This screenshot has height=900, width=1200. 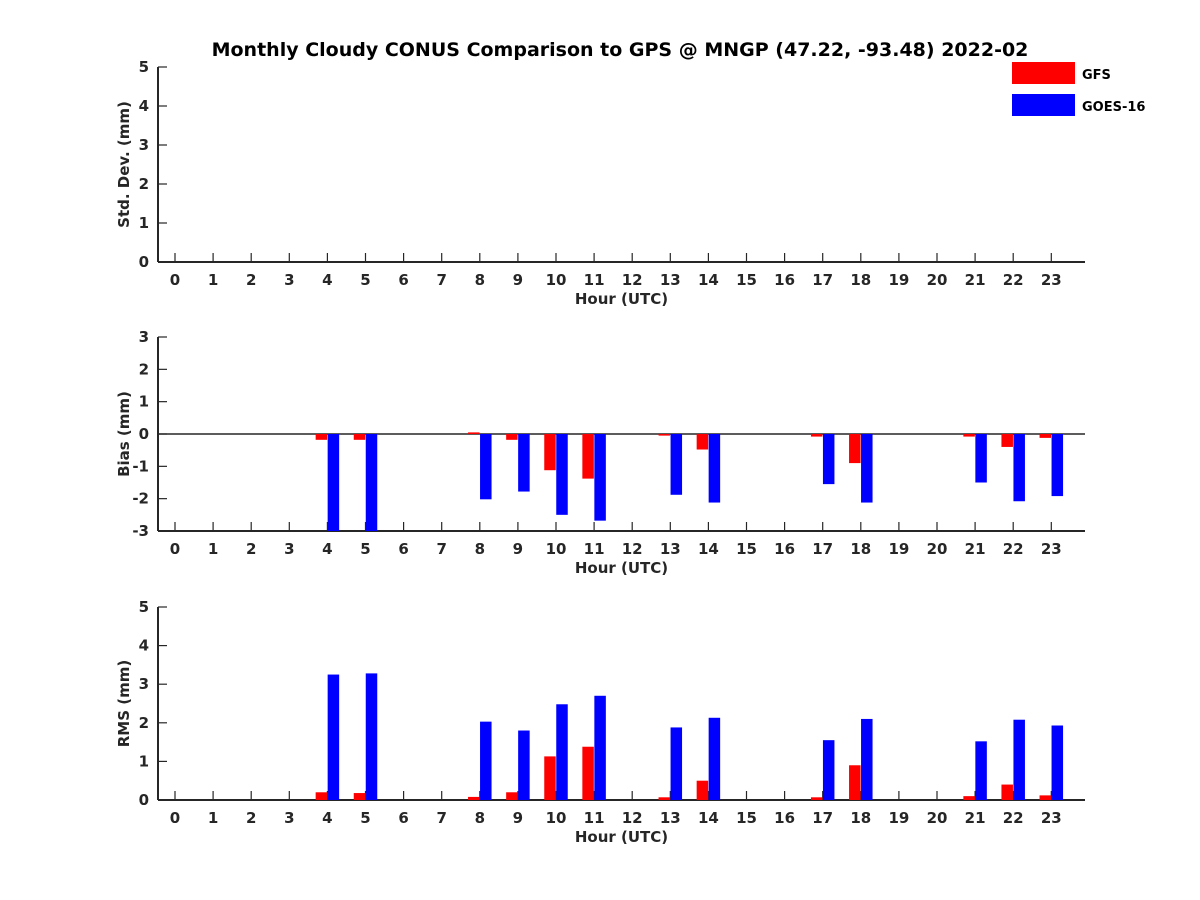 I want to click on legend-label-gfs: GFS, so click(x=1096, y=75).